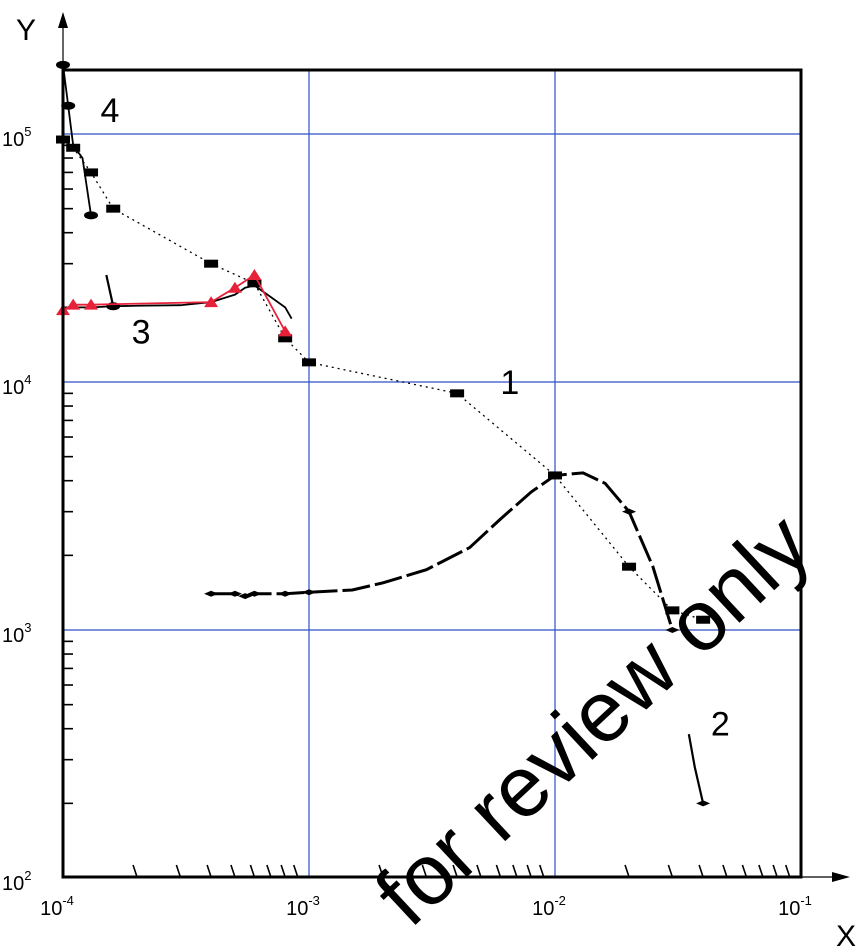  What do you see at coordinates (27, 627) in the screenshot?
I see `y-tick-exp: 3` at bounding box center [27, 627].